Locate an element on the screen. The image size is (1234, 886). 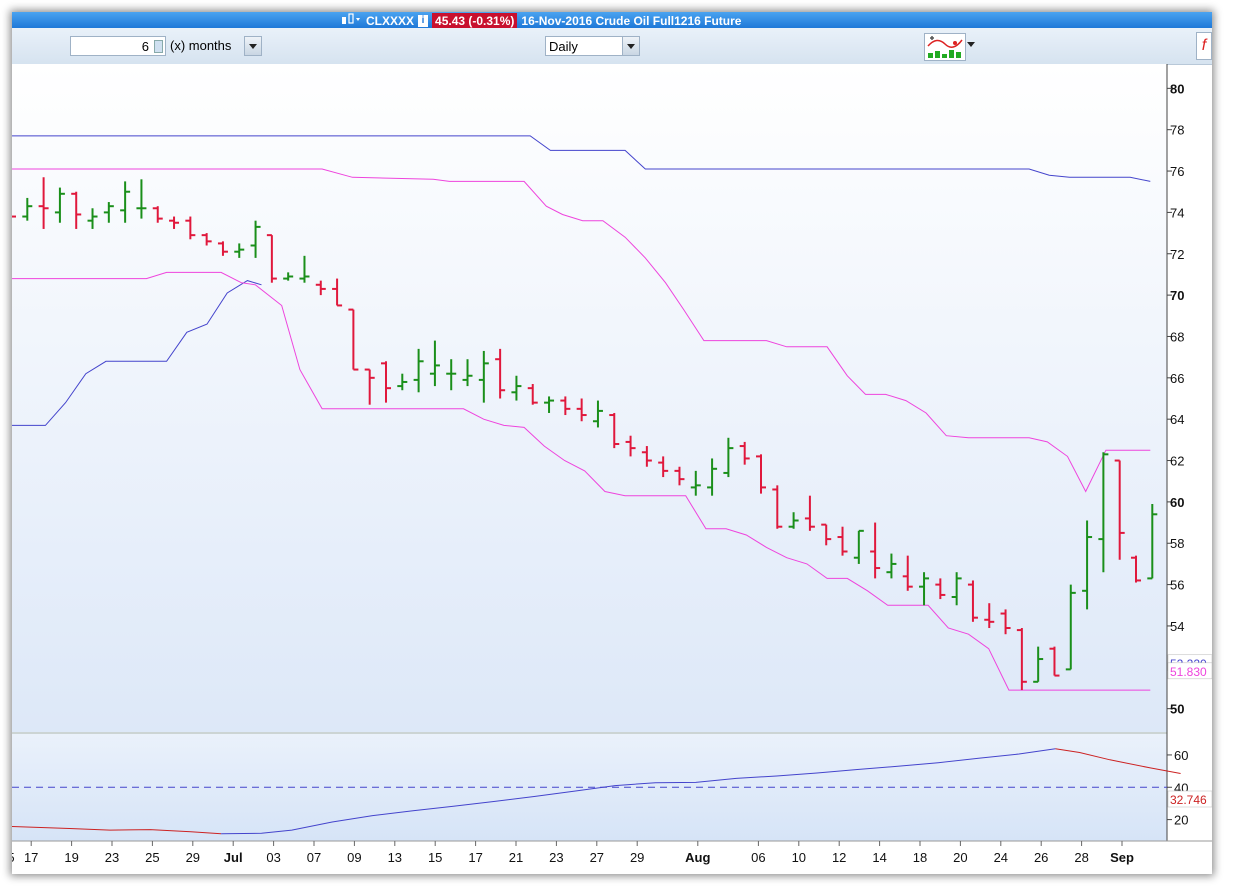
indicator-icon is located at coordinates (945, 47).